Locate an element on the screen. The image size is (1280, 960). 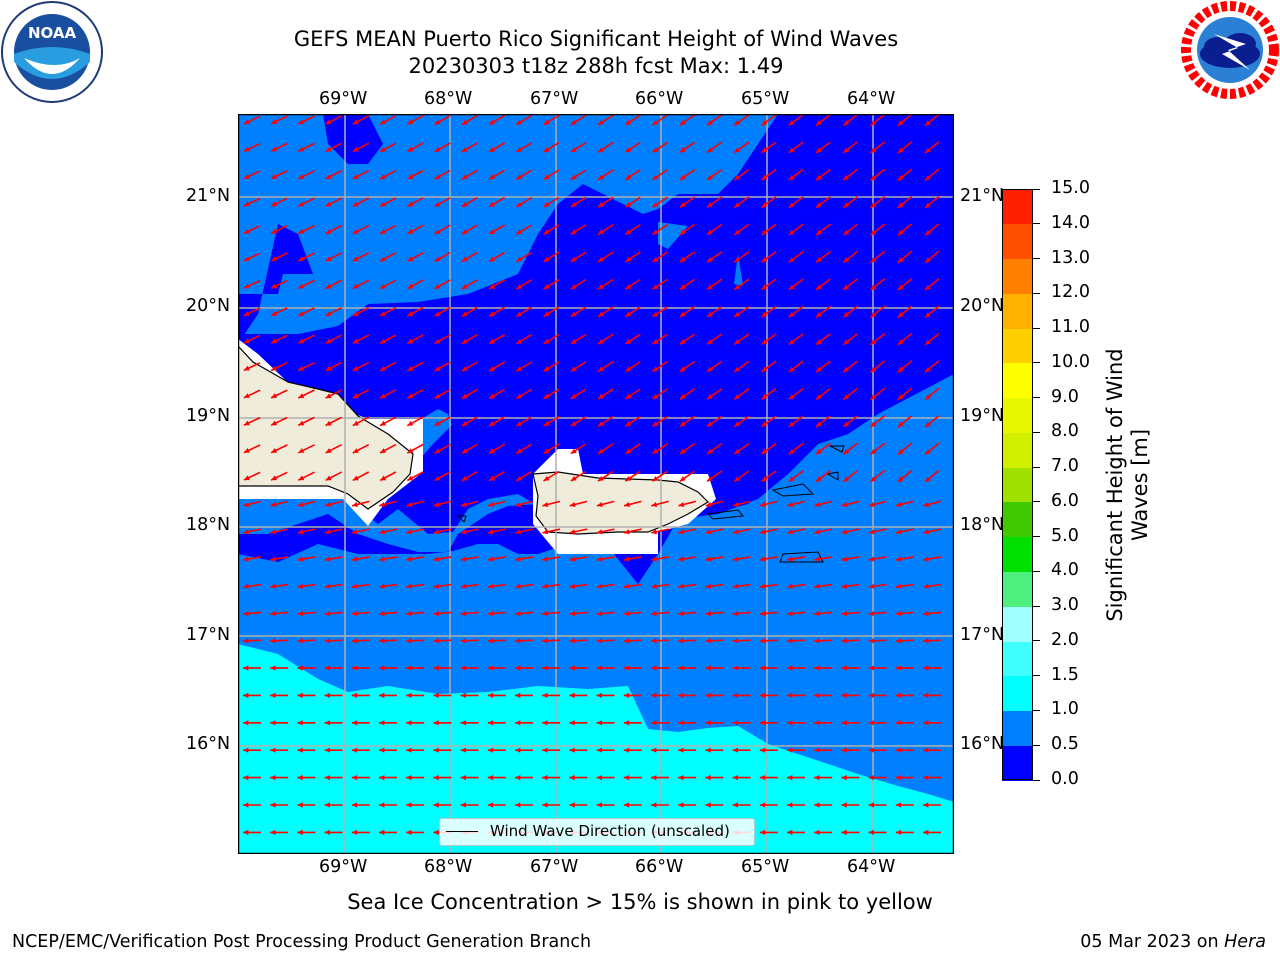
lon-label-bottom-65w: 65°W is located at coordinates (765, 867).